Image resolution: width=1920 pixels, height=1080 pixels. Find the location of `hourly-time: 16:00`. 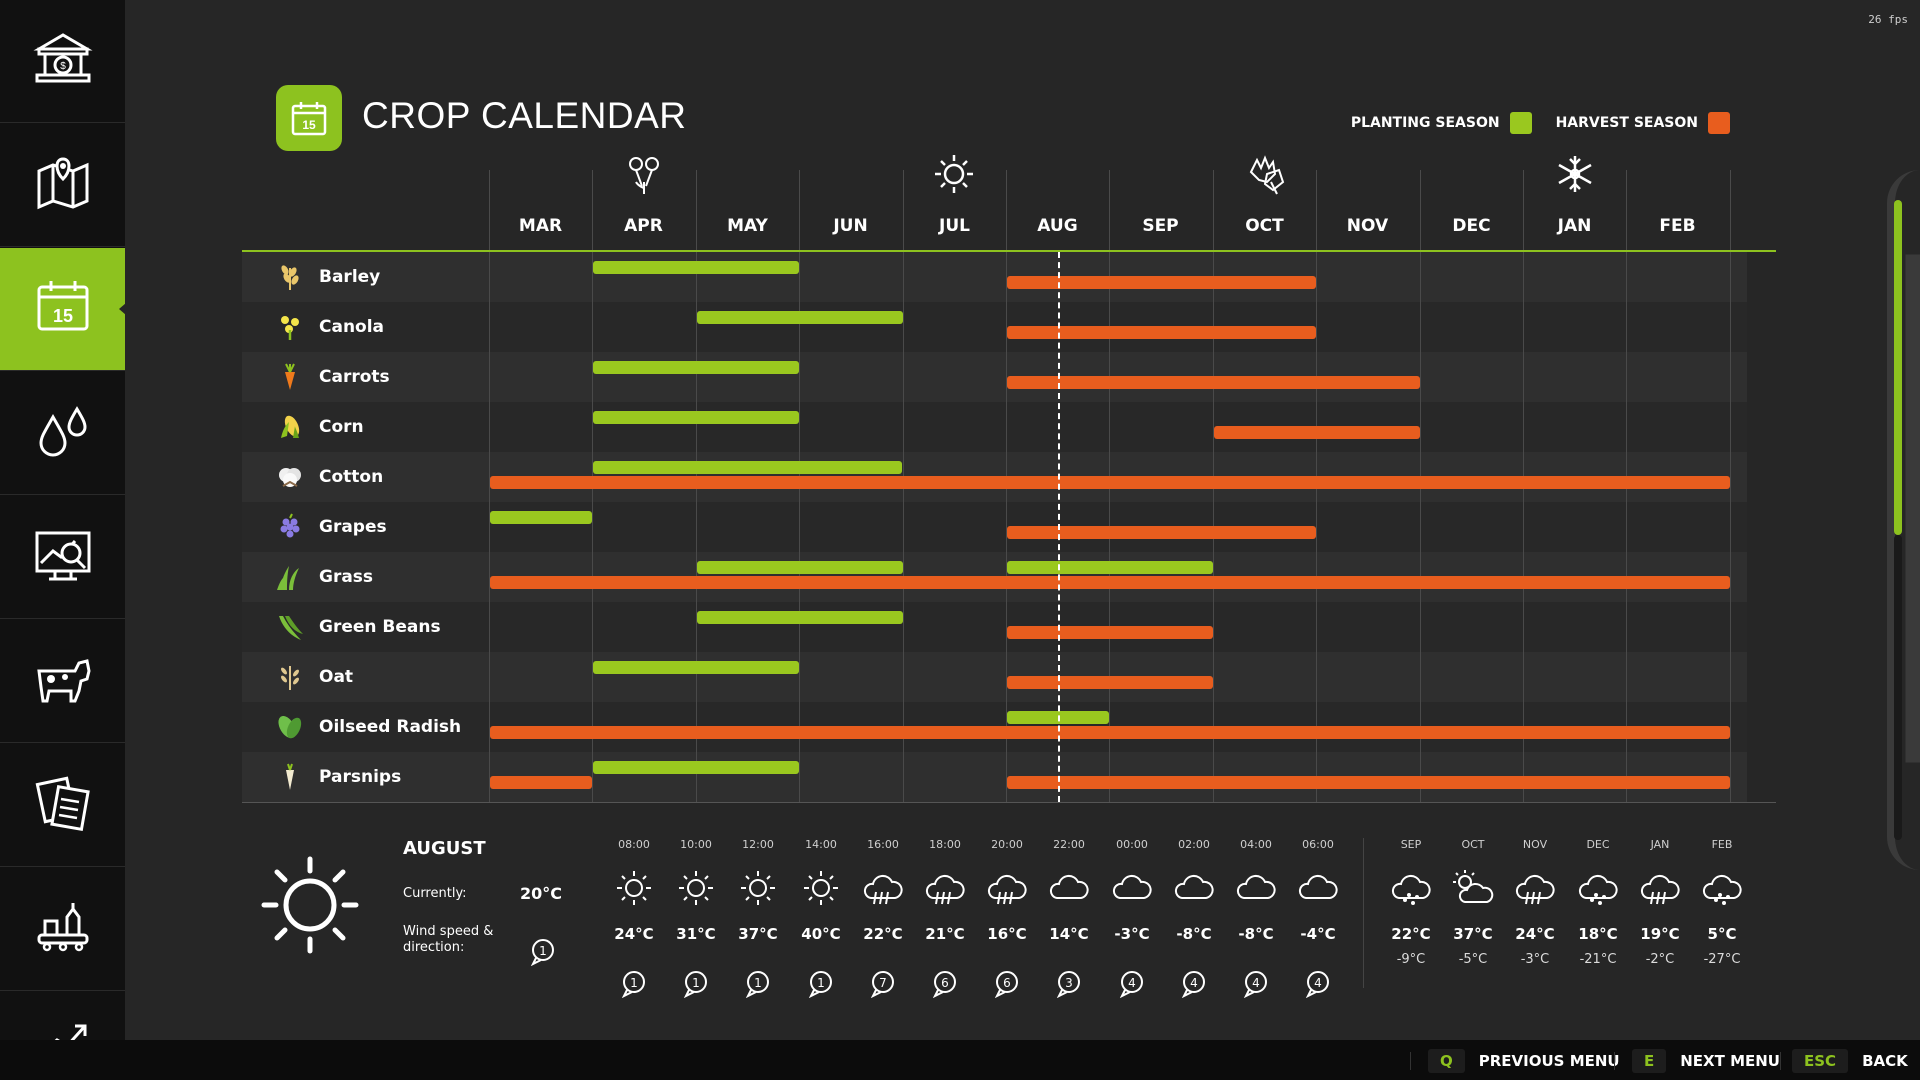

hourly-time: 16:00 is located at coordinates (883, 844).